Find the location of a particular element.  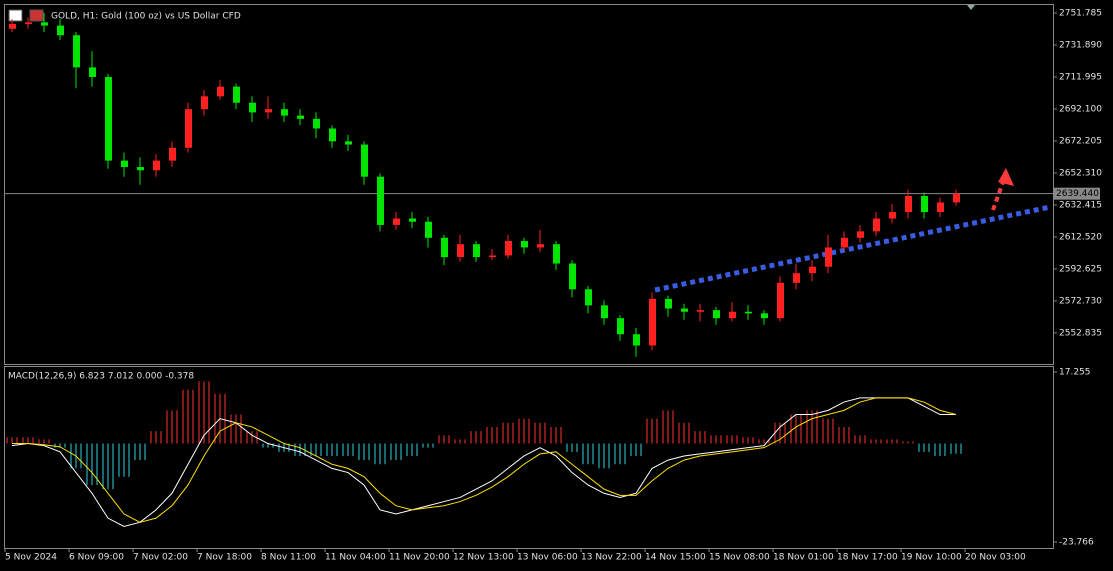

y-tick-label: 2632.415 is located at coordinates (1080, 205).